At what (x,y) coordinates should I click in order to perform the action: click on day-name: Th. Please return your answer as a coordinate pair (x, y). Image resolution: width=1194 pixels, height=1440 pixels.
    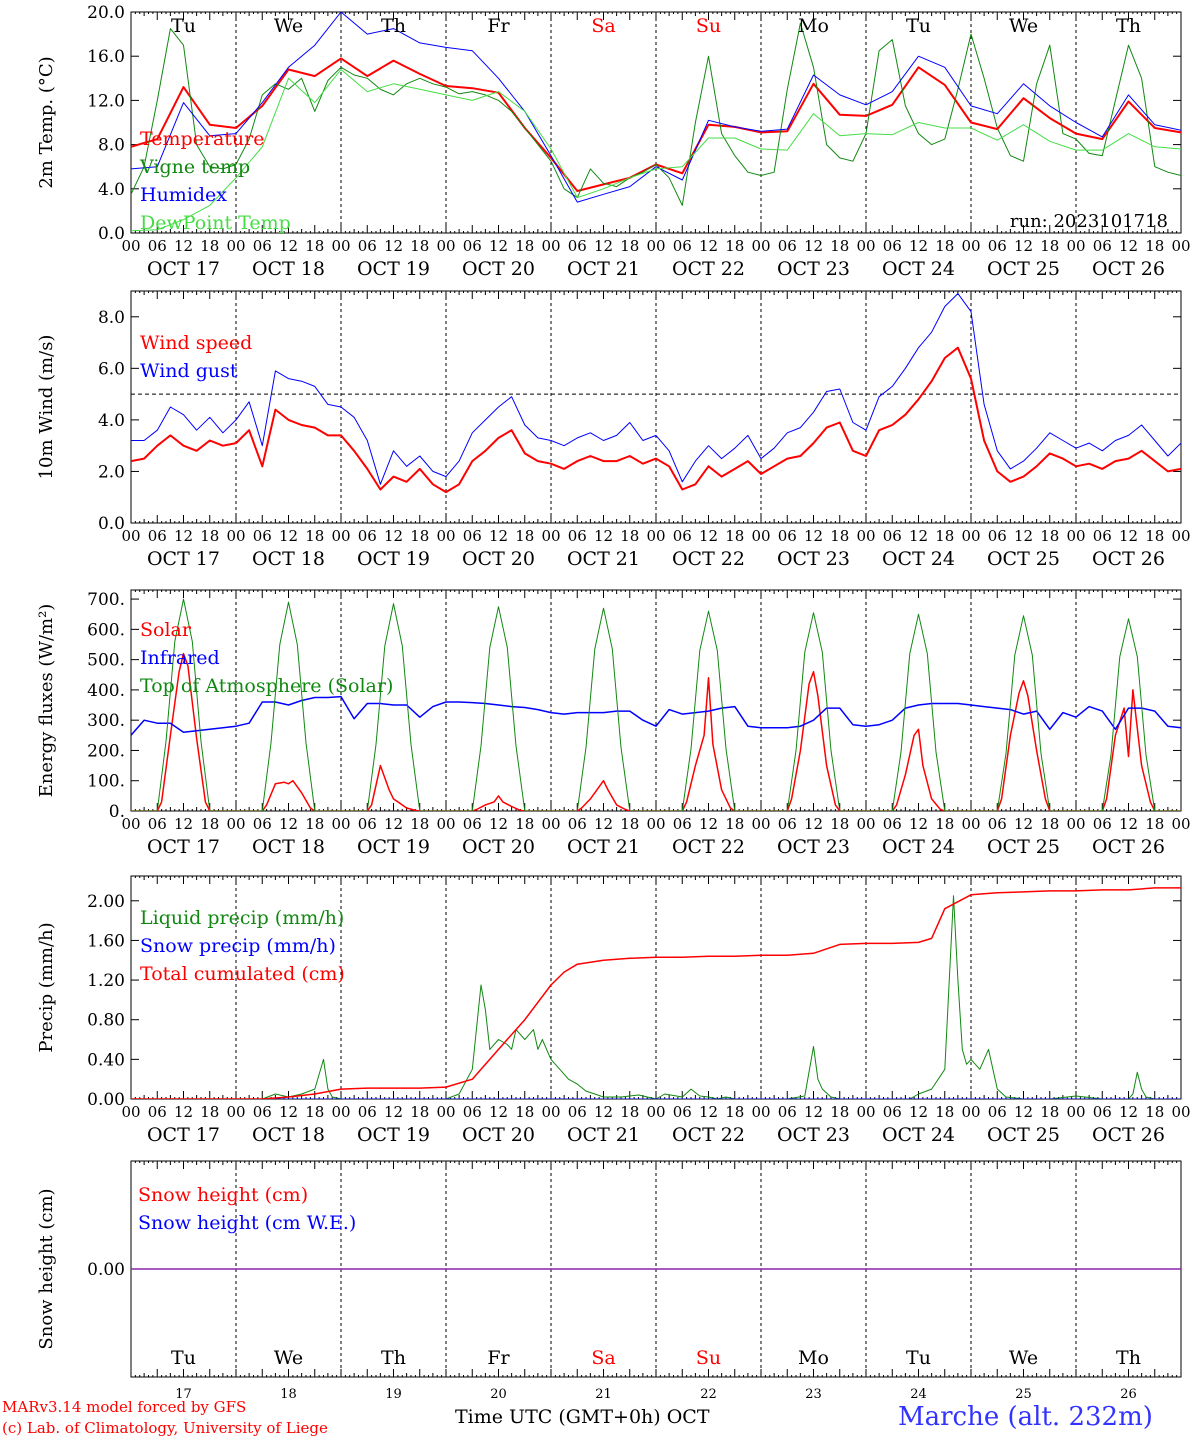
    Looking at the image, I should click on (1128, 26).